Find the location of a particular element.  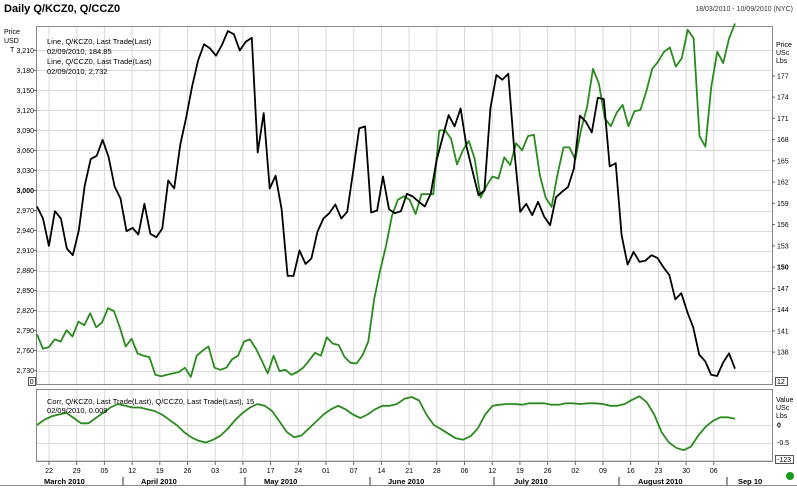

right-tick-label: 171 is located at coordinates (783, 119).